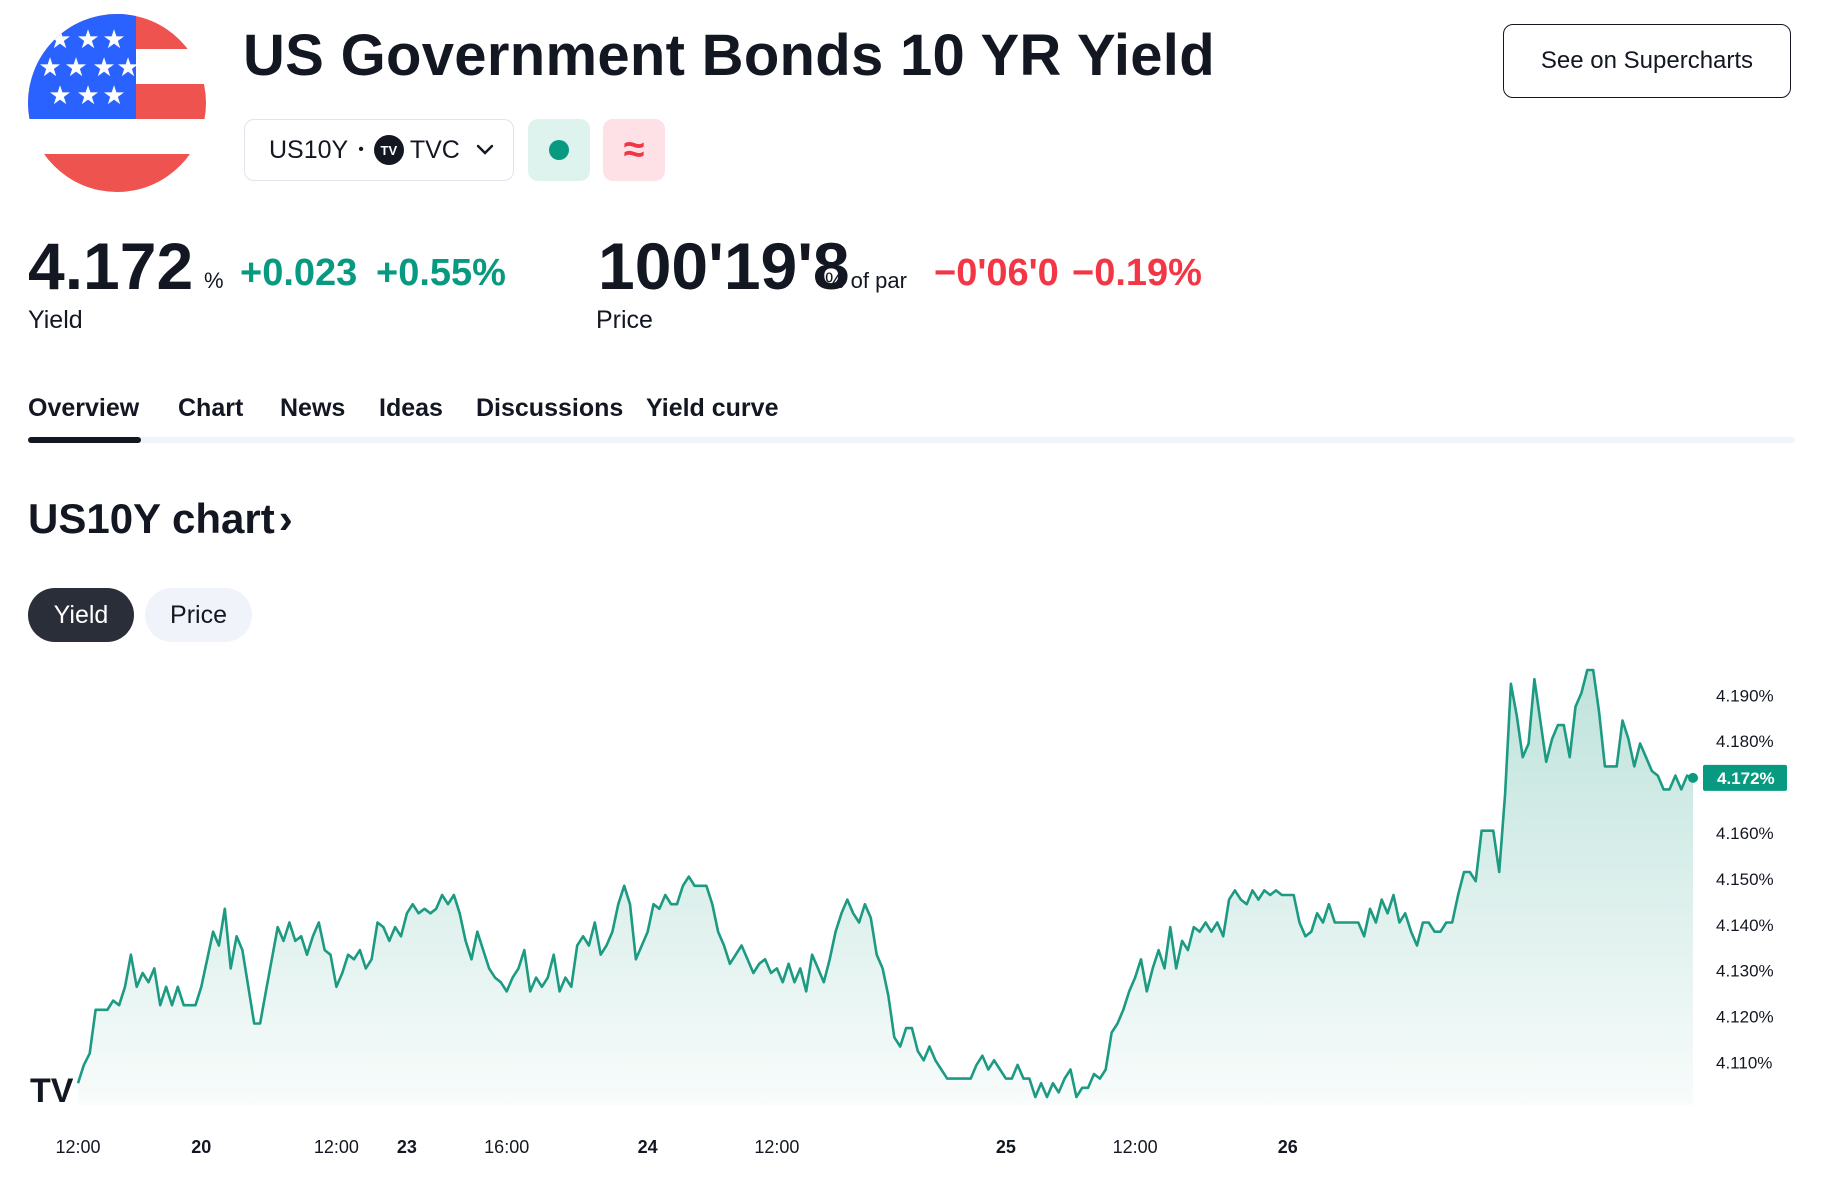 This screenshot has width=1841, height=1182. I want to click on symbol-ticker: US10Y, so click(309, 149).